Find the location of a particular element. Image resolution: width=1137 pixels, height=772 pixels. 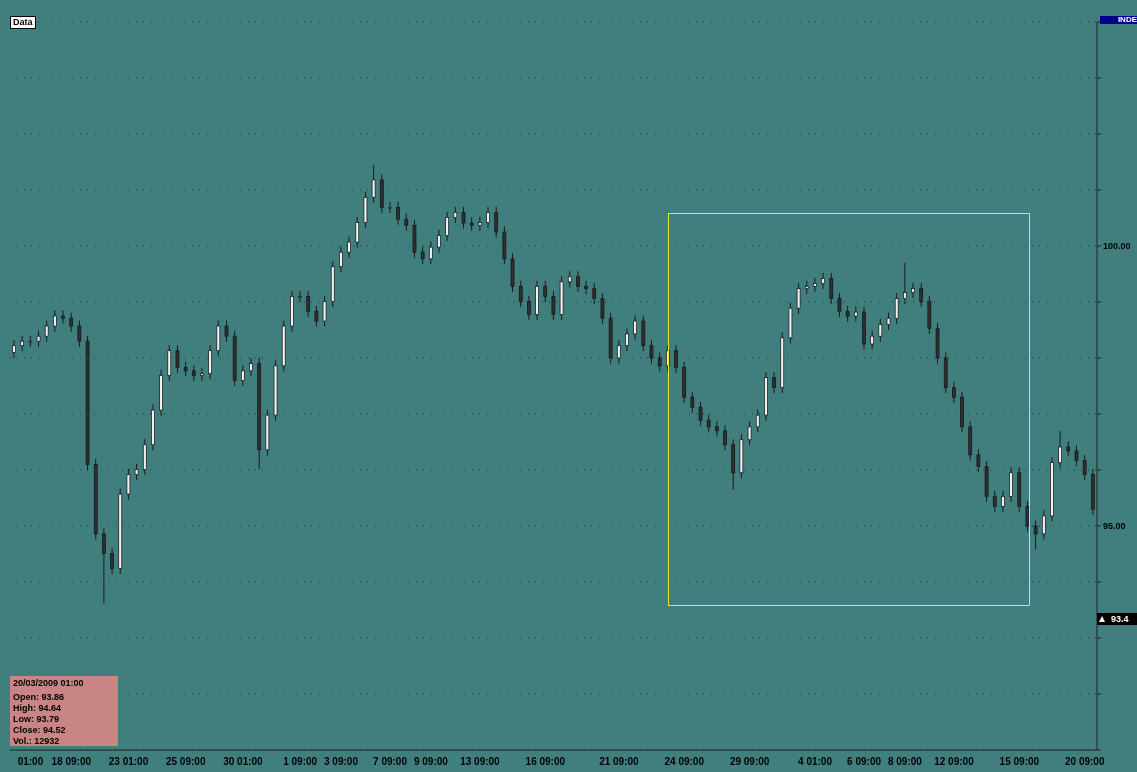

annotation: Data is located at coordinates (23, 22).